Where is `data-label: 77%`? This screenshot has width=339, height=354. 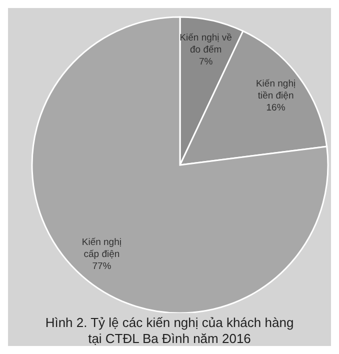
data-label: 77% is located at coordinates (102, 266).